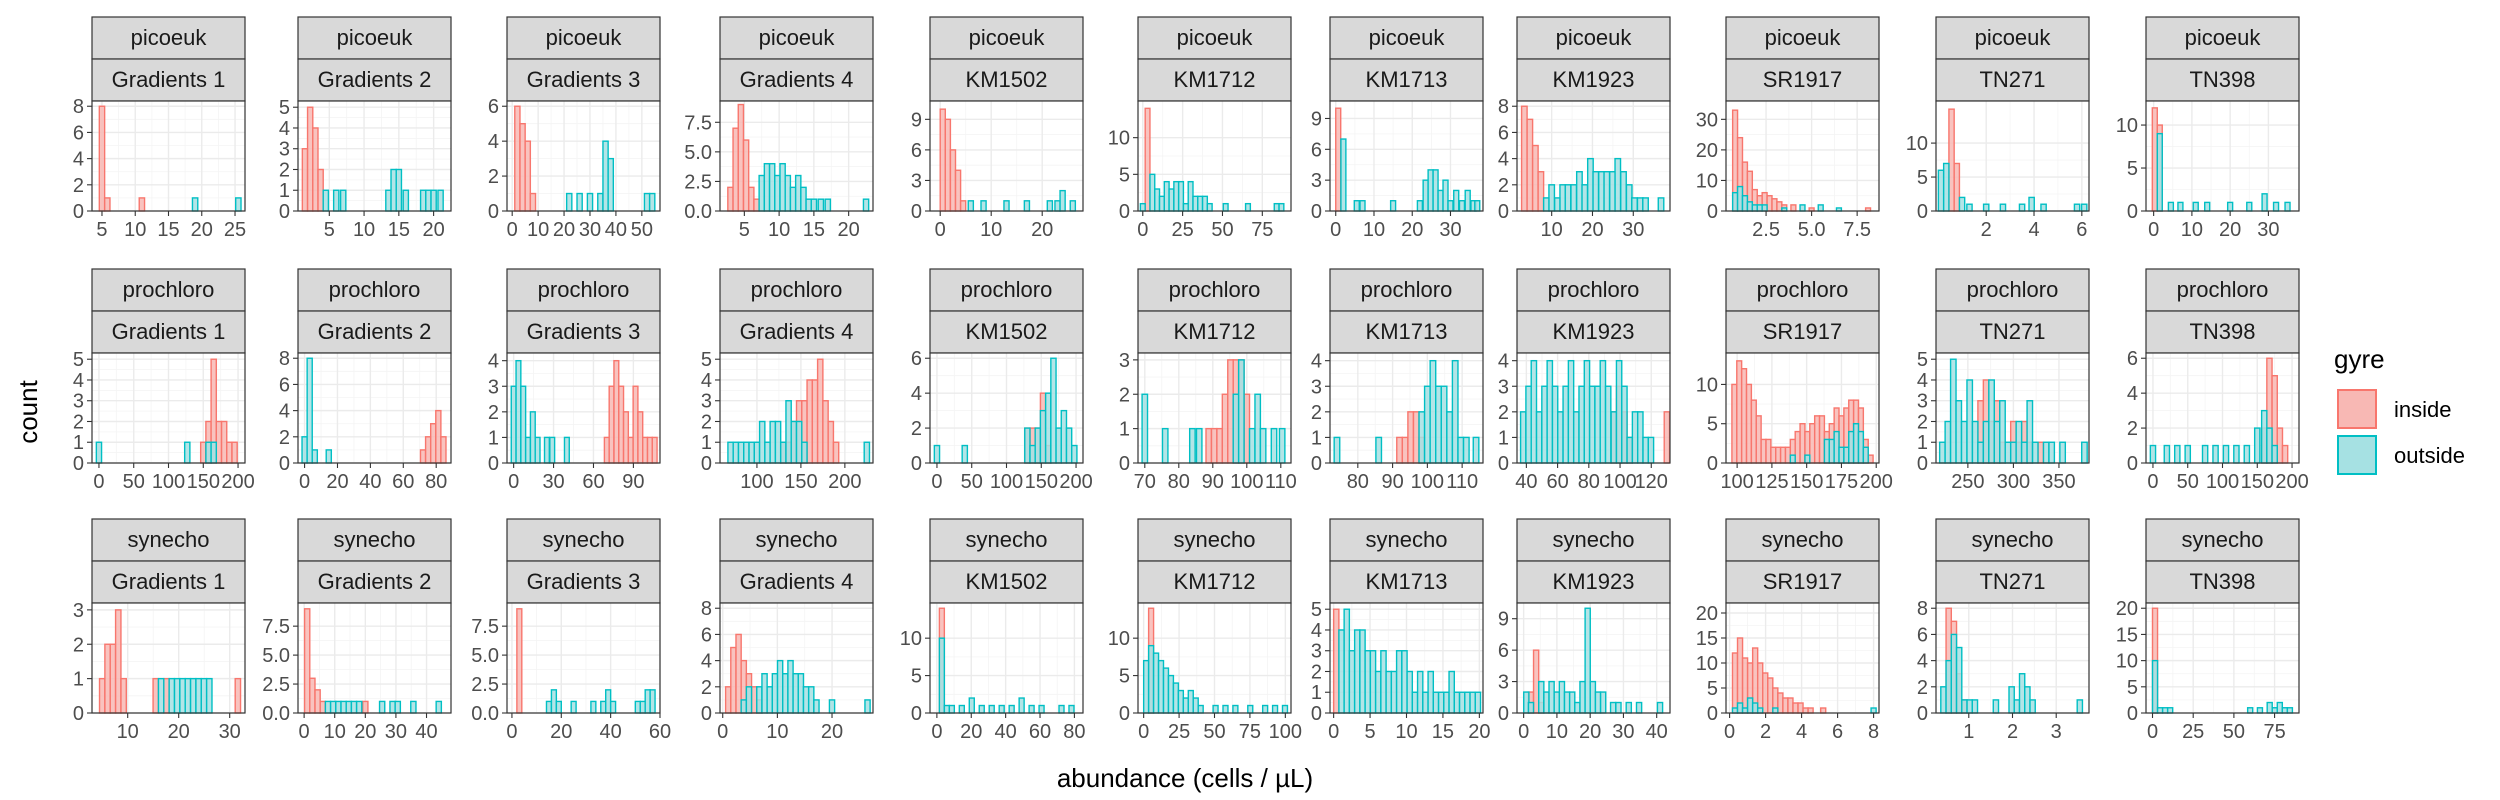  Describe the element at coordinates (584, 581) in the screenshot. I see `strip-label-cruise: Gradients 3` at that location.